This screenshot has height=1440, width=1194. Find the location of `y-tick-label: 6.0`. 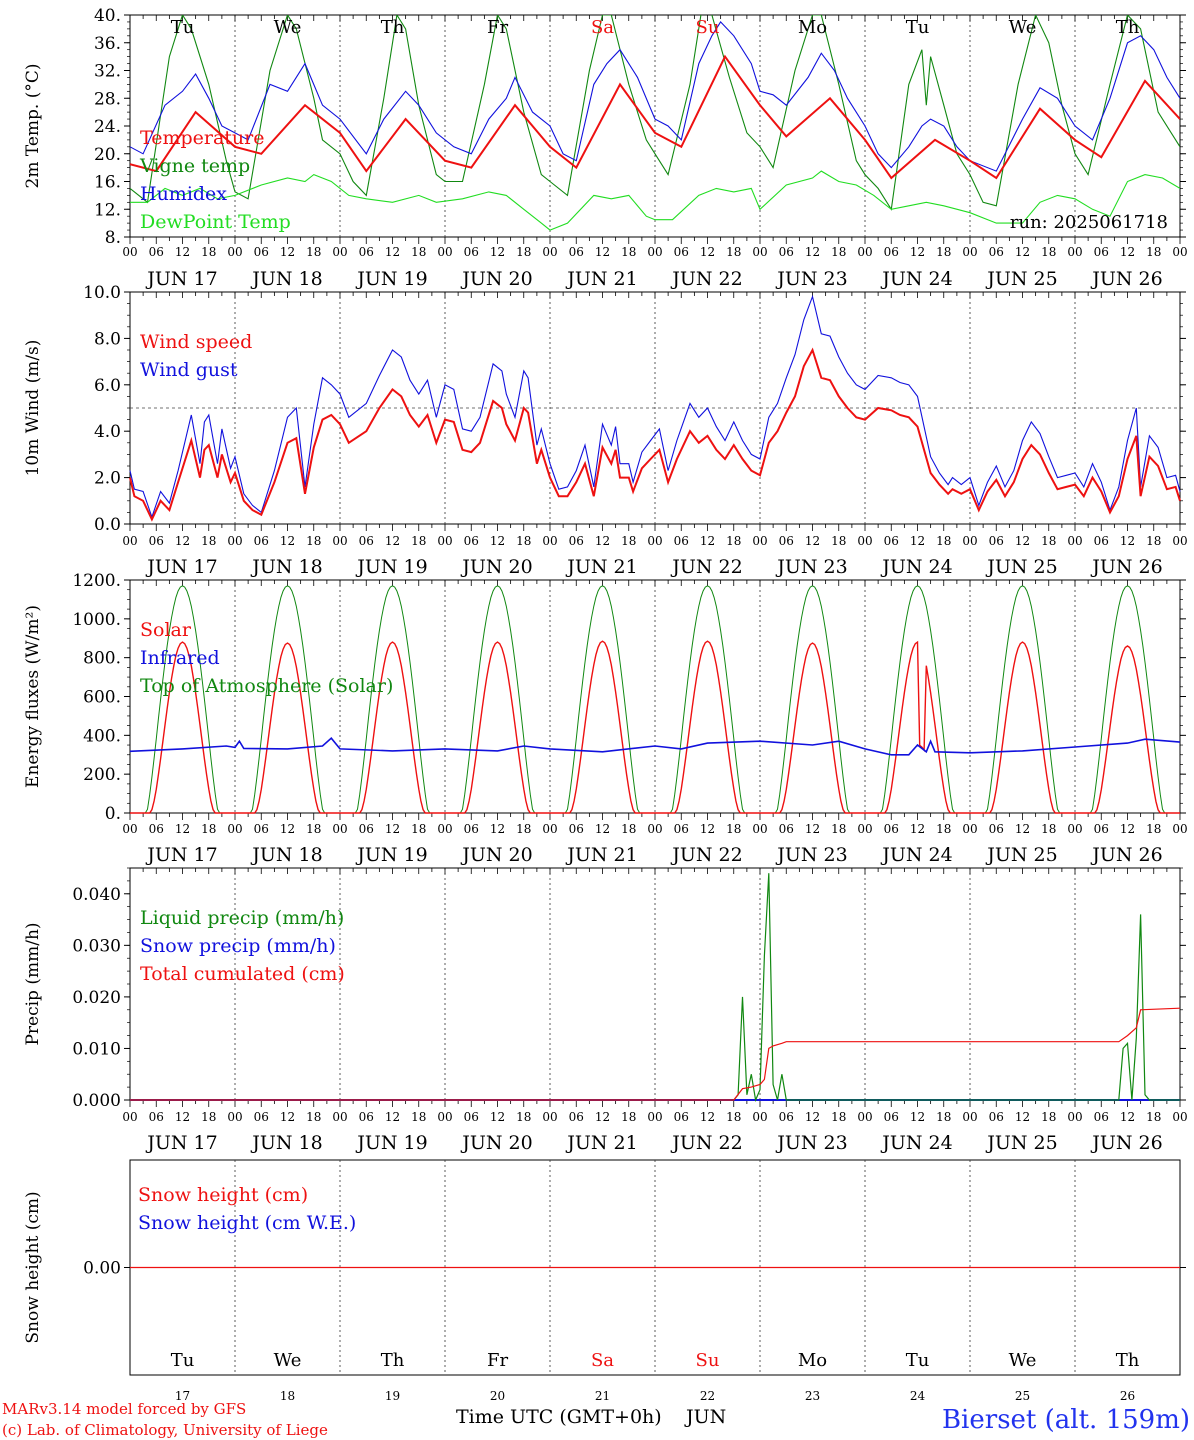

y-tick-label: 6.0 is located at coordinates (107, 386).